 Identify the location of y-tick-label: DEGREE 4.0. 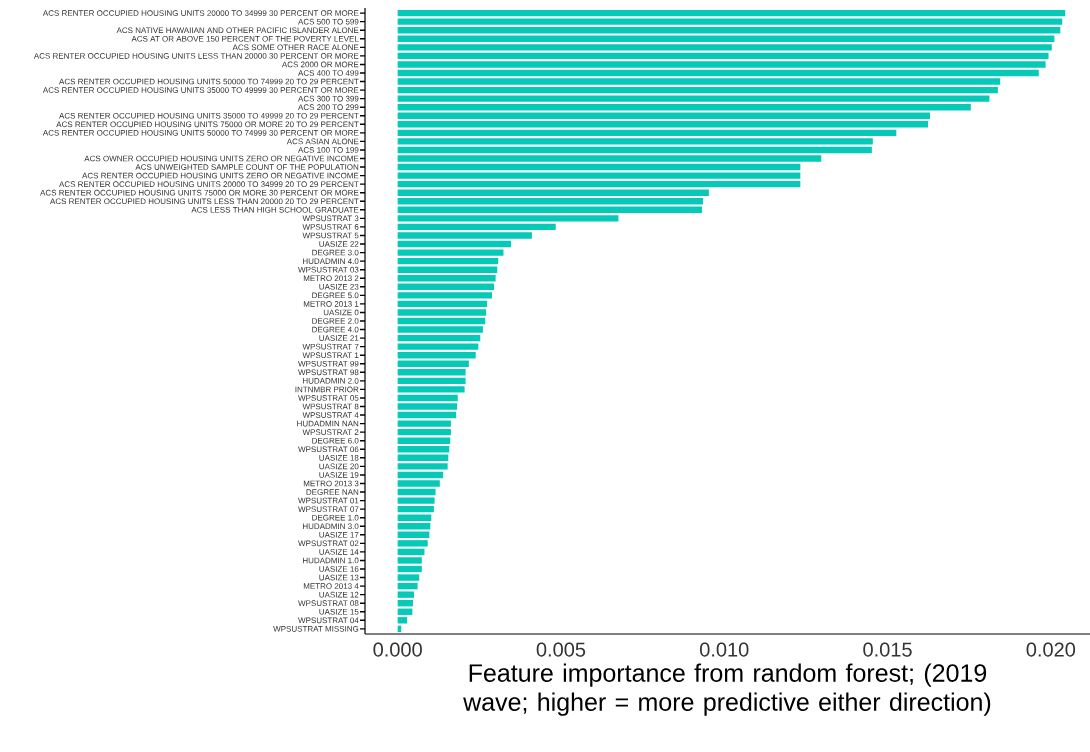
(335, 329).